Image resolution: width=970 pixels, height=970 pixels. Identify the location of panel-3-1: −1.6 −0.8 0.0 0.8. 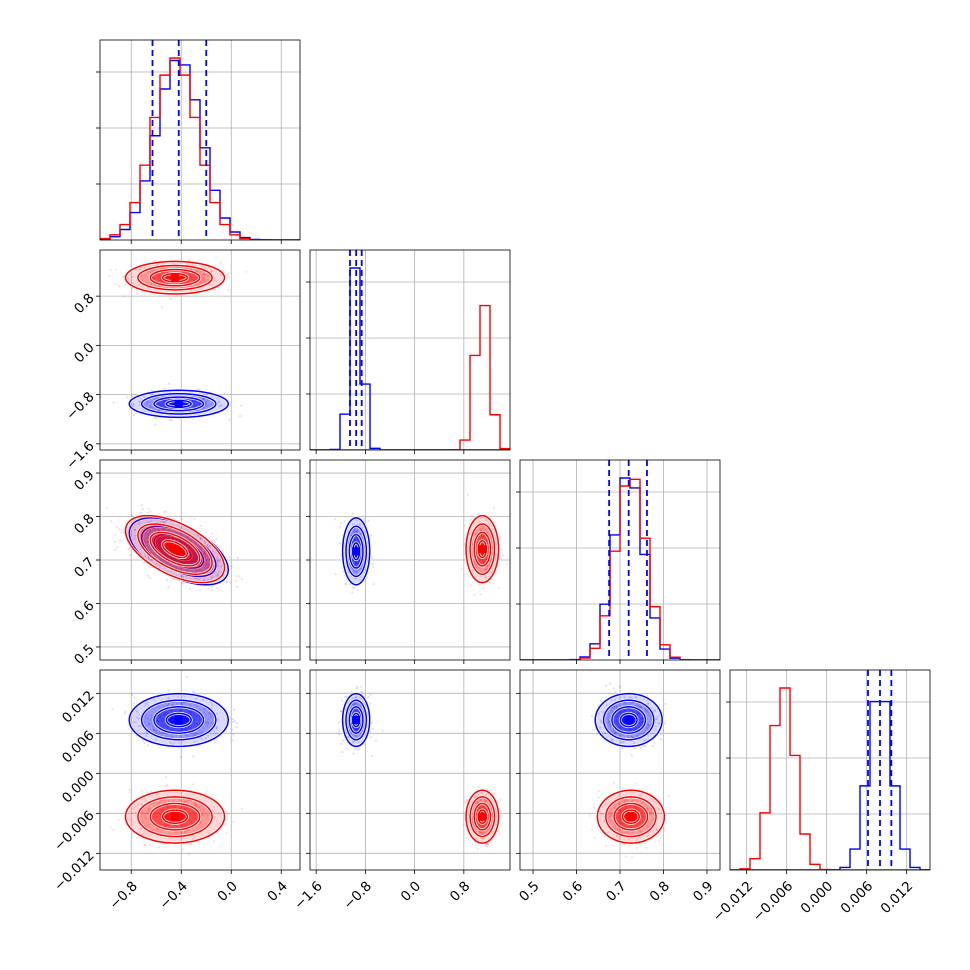
(401, 791).